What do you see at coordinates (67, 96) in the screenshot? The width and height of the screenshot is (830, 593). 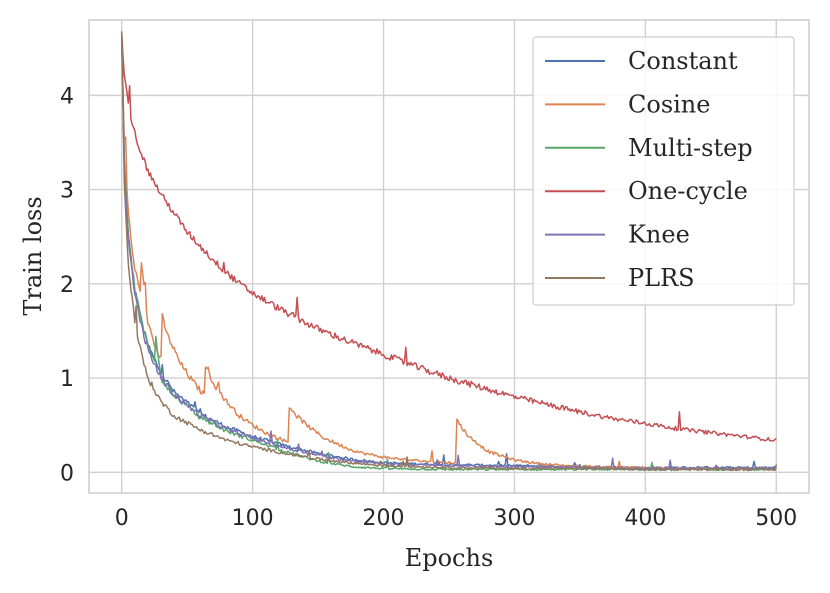 I see `y-tick-label: 4` at bounding box center [67, 96].